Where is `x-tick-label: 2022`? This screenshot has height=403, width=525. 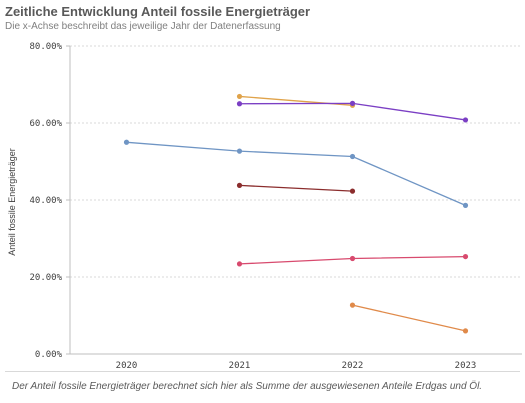 x-tick-label: 2022 is located at coordinates (353, 366).